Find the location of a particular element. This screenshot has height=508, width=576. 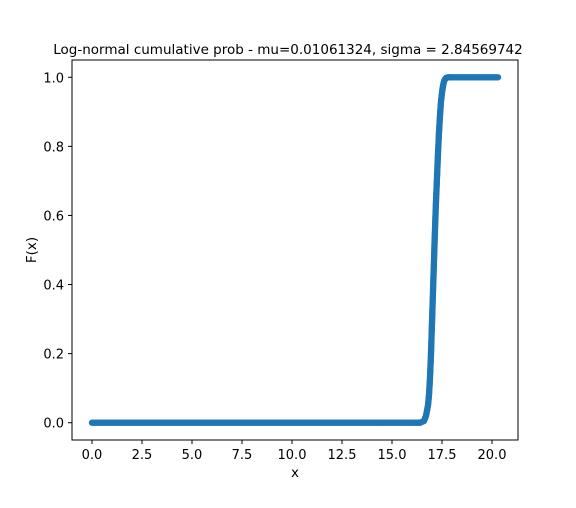

x-axis-label: x is located at coordinates (295, 473).